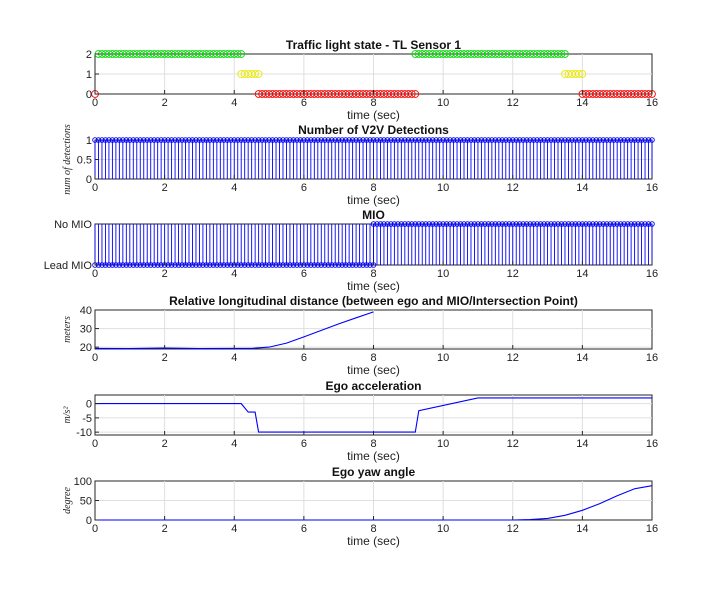 Image resolution: width=720 pixels, height=600 pixels. What do you see at coordinates (83, 482) in the screenshot?
I see `y-tick-label: 100` at bounding box center [83, 482].